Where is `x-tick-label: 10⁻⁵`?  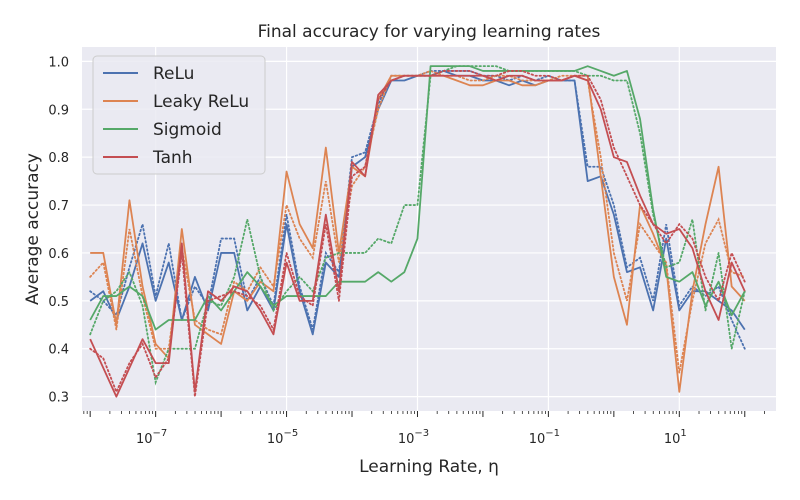
x-tick-label: 10⁻⁵ is located at coordinates (282, 437).